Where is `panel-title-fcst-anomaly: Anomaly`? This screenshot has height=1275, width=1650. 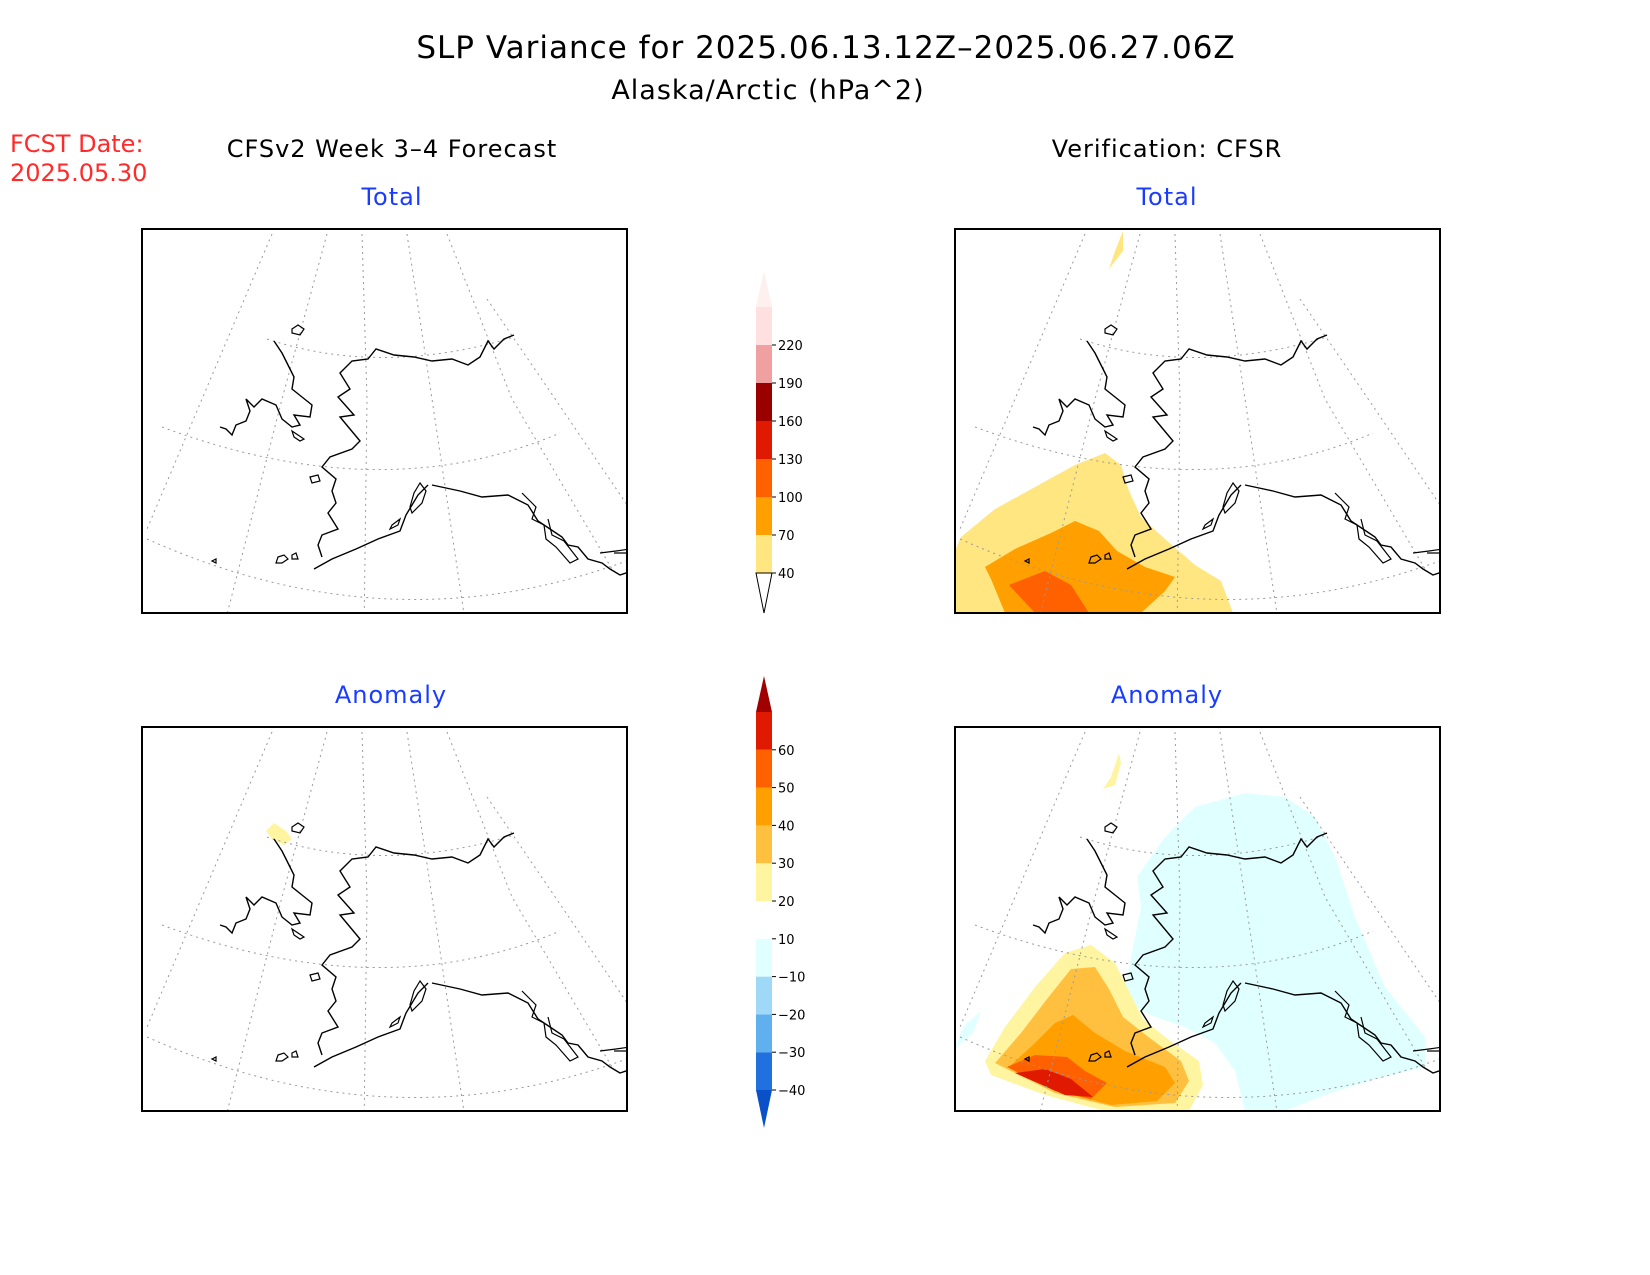
panel-title-fcst-anomaly: Anomaly is located at coordinates (391, 695).